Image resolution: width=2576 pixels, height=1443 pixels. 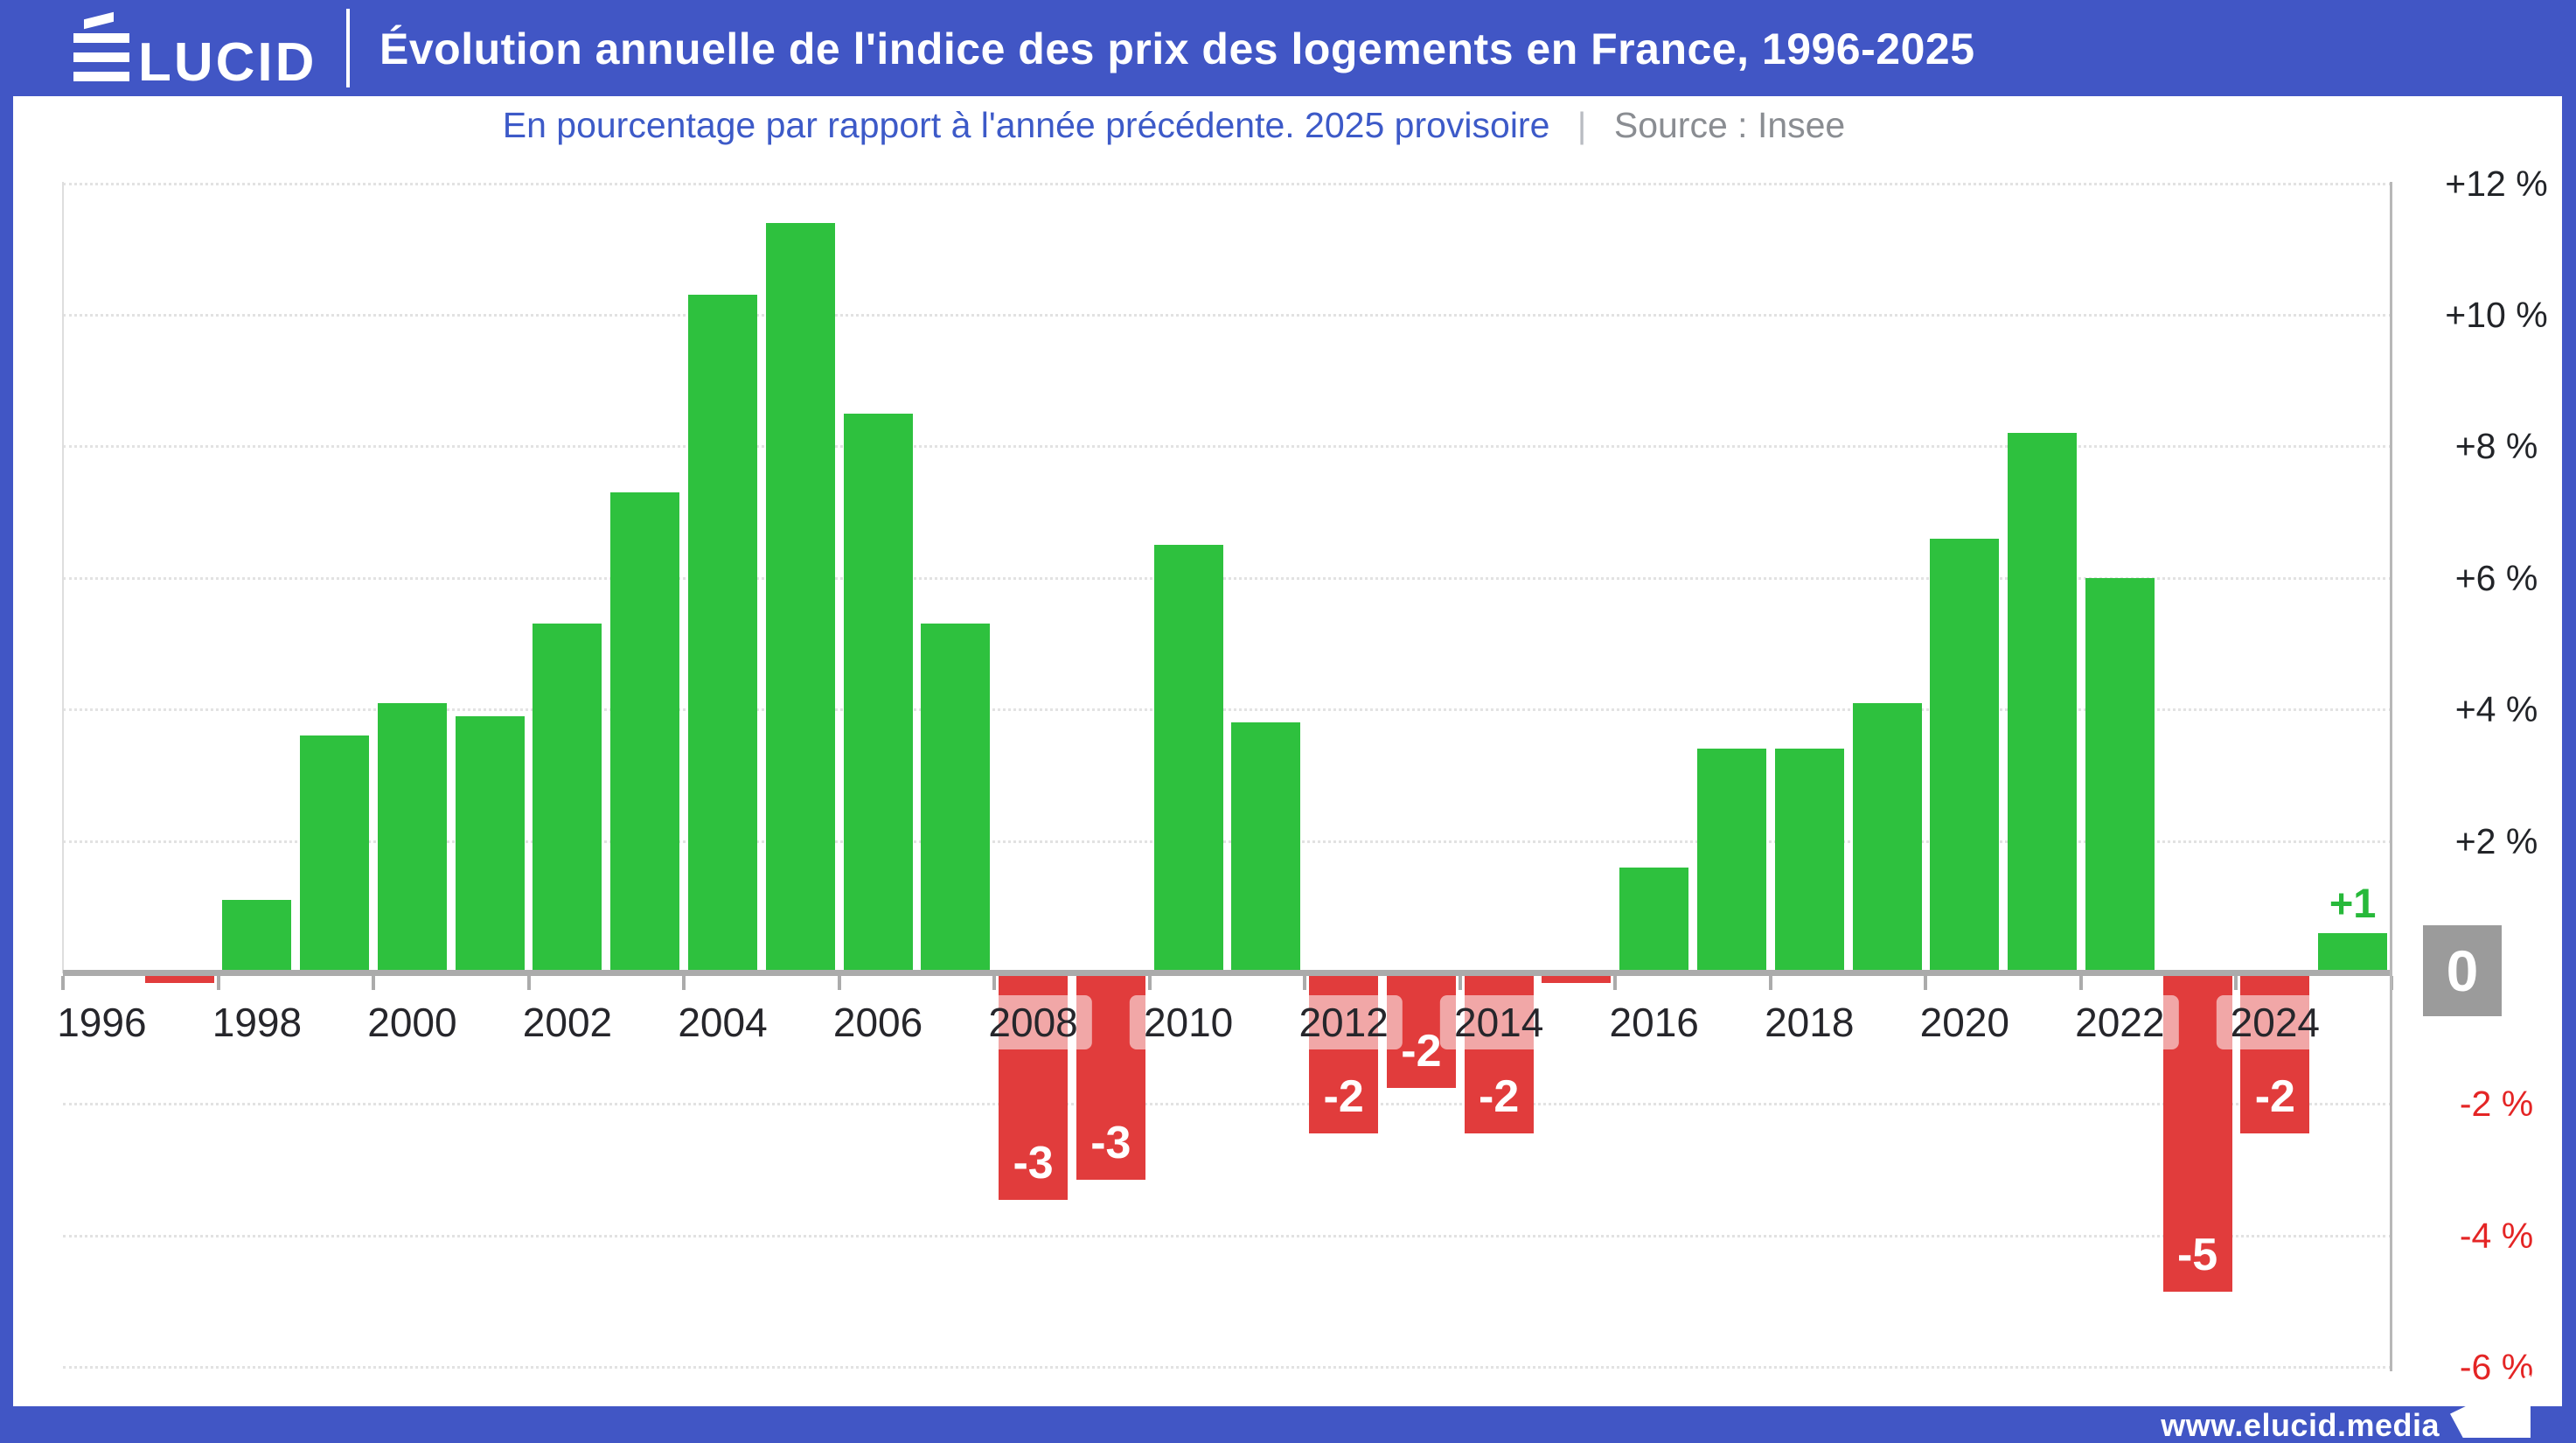 I want to click on bar-1999, so click(x=335, y=855).